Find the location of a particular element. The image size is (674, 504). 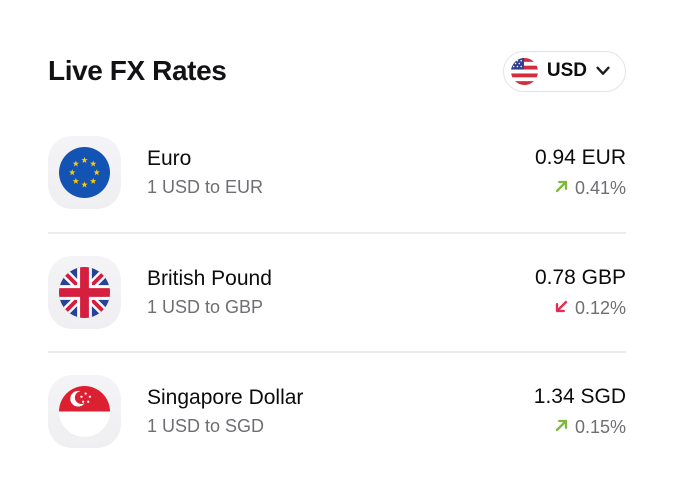

currency-name: Euro is located at coordinates (169, 158).